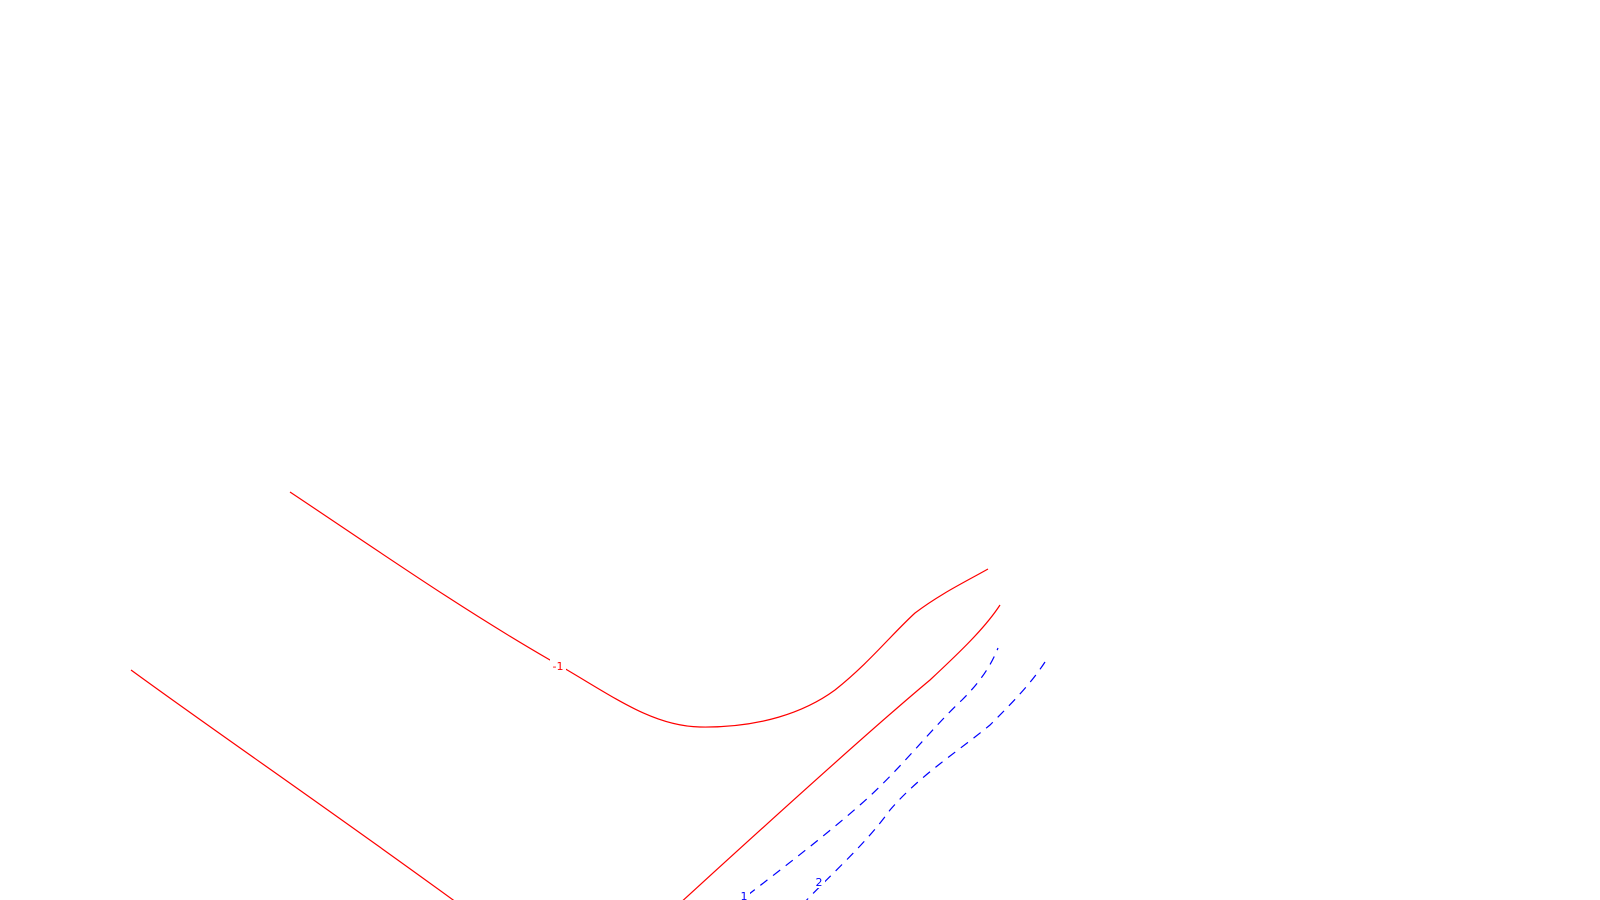 The width and height of the screenshot is (1600, 900). I want to click on contour-label-pos-2: 2, so click(819, 882).